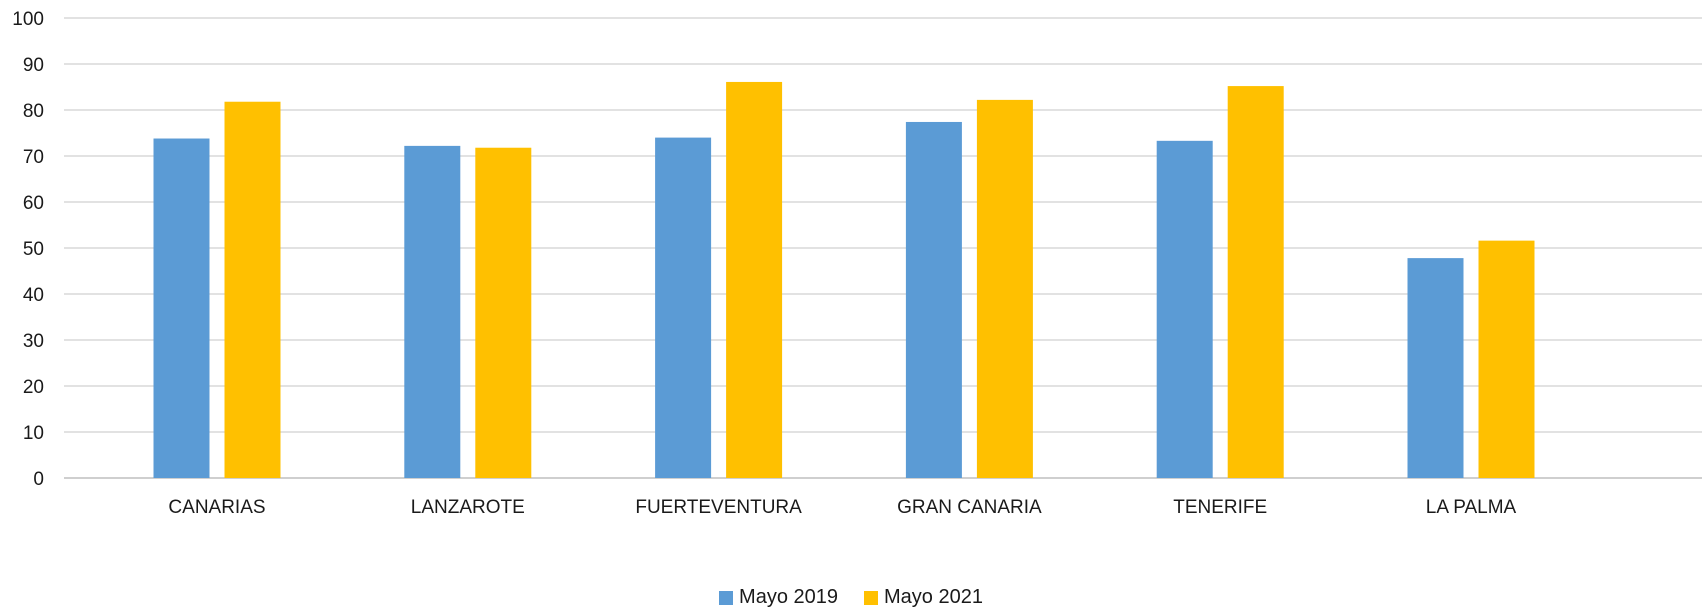  I want to click on y-tick-label: 0, so click(38, 479).